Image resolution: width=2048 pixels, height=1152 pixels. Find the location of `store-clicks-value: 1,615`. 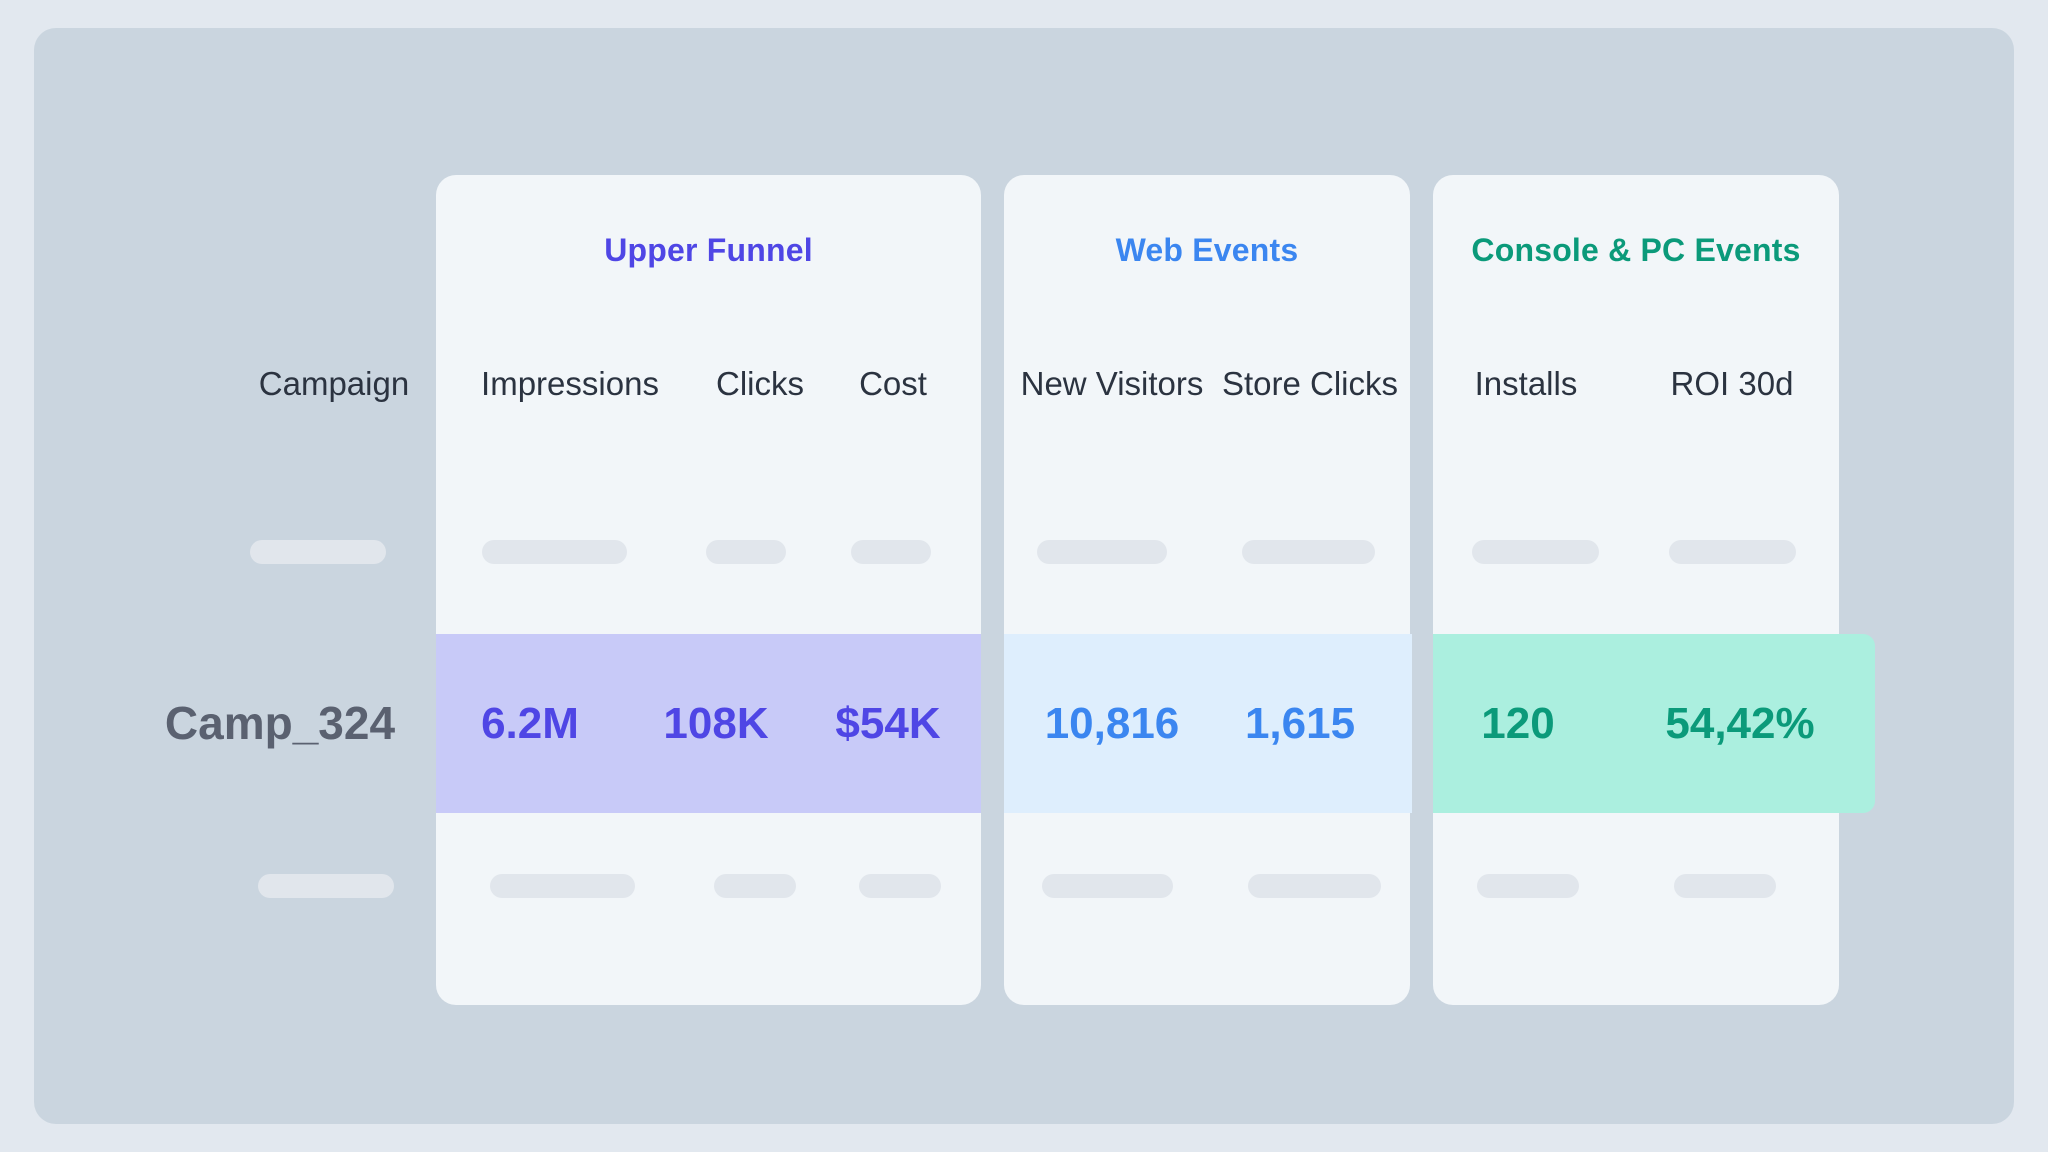

store-clicks-value: 1,615 is located at coordinates (1300, 723).